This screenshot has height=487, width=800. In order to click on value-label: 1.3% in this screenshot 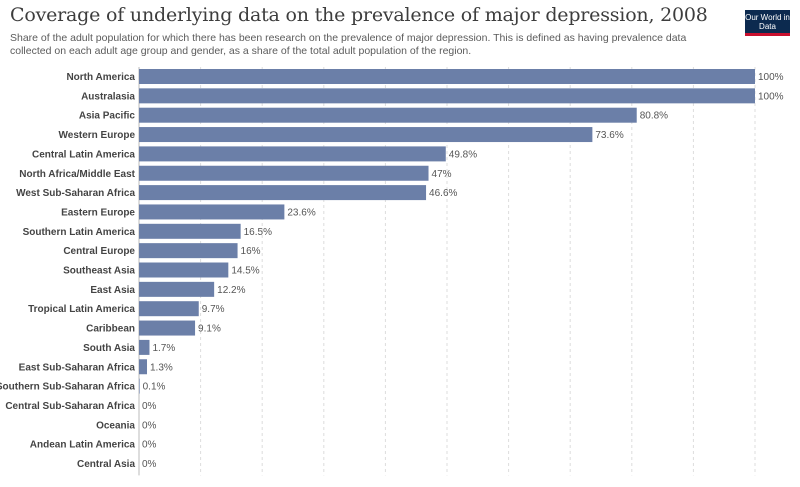, I will do `click(161, 367)`.